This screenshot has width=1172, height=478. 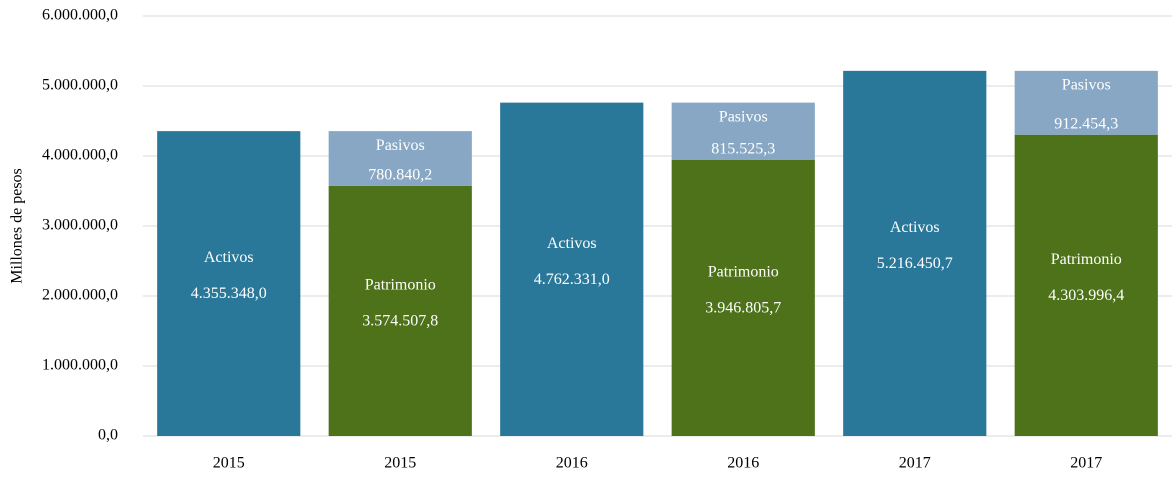 I want to click on value-label: 780.840,2, so click(x=400, y=174).